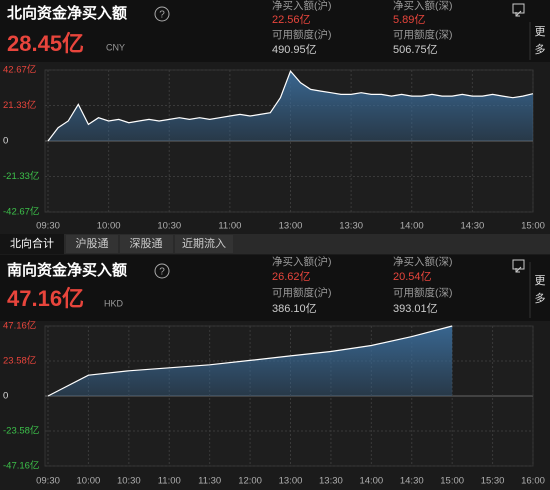 The height and width of the screenshot is (490, 550). What do you see at coordinates (493, 481) in the screenshot?
I see `x-tick-label: 15:30` at bounding box center [493, 481].